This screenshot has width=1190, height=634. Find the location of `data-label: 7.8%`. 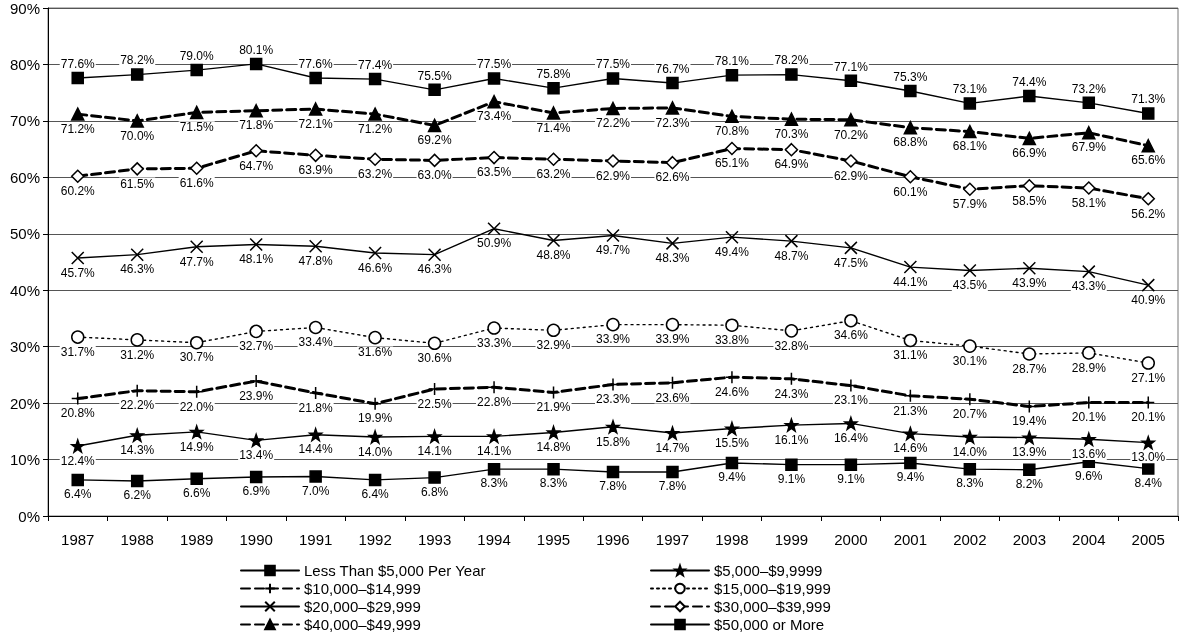

data-label: 7.8% is located at coordinates (672, 486).